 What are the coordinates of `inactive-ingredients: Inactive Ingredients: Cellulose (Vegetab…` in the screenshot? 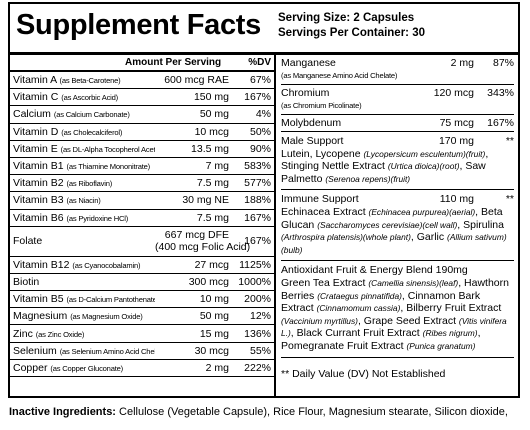 It's located at (258, 412).